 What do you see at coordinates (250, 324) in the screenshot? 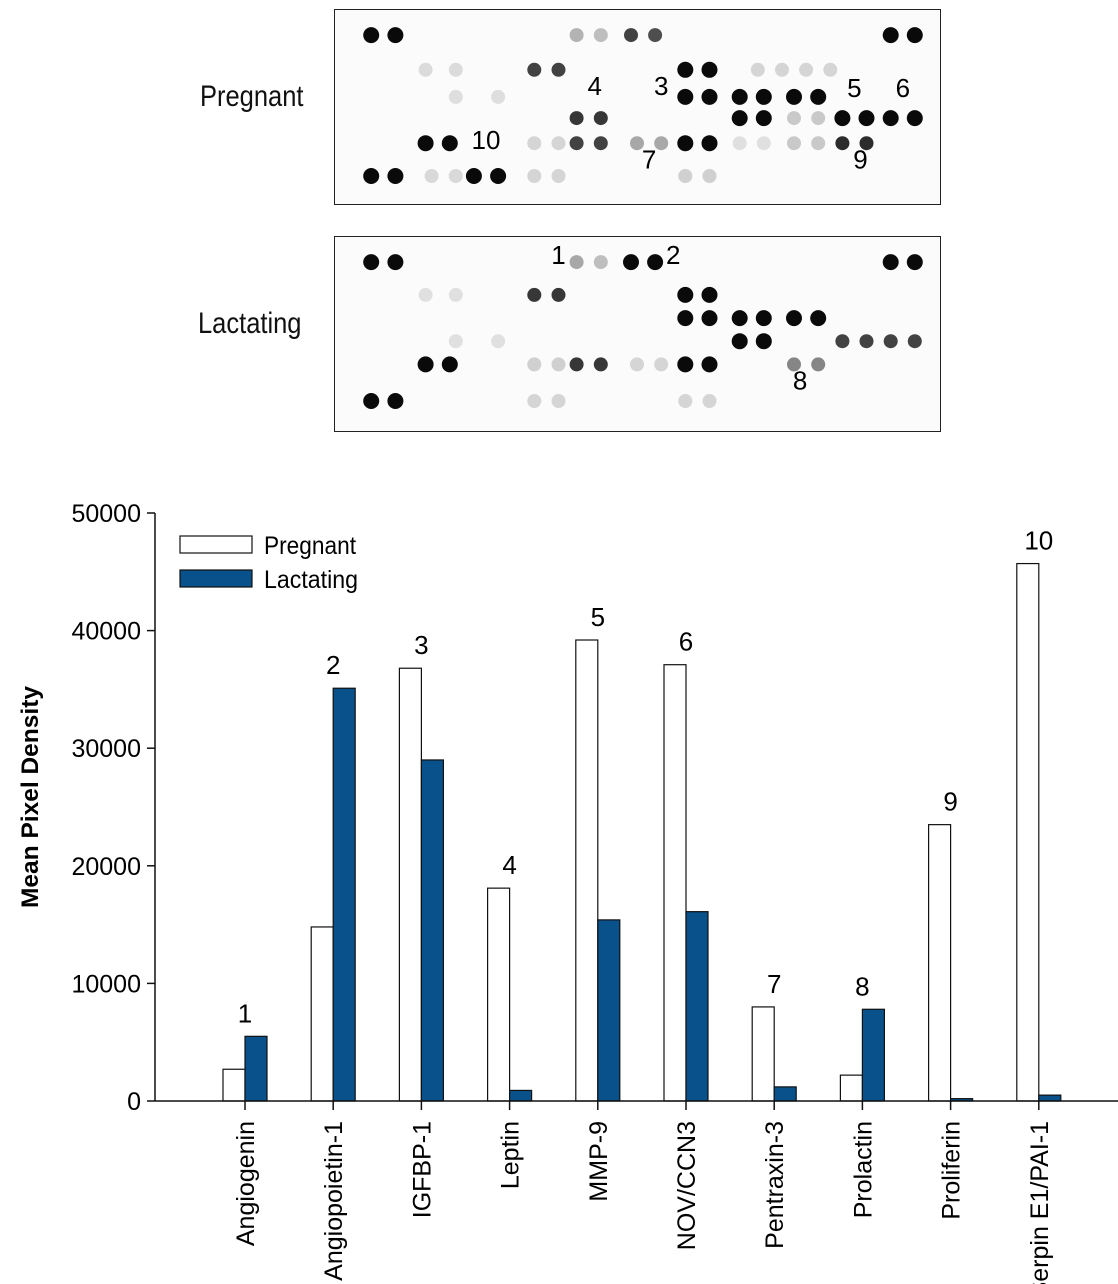
I see `blot-label-lactating: Lactating` at bounding box center [250, 324].